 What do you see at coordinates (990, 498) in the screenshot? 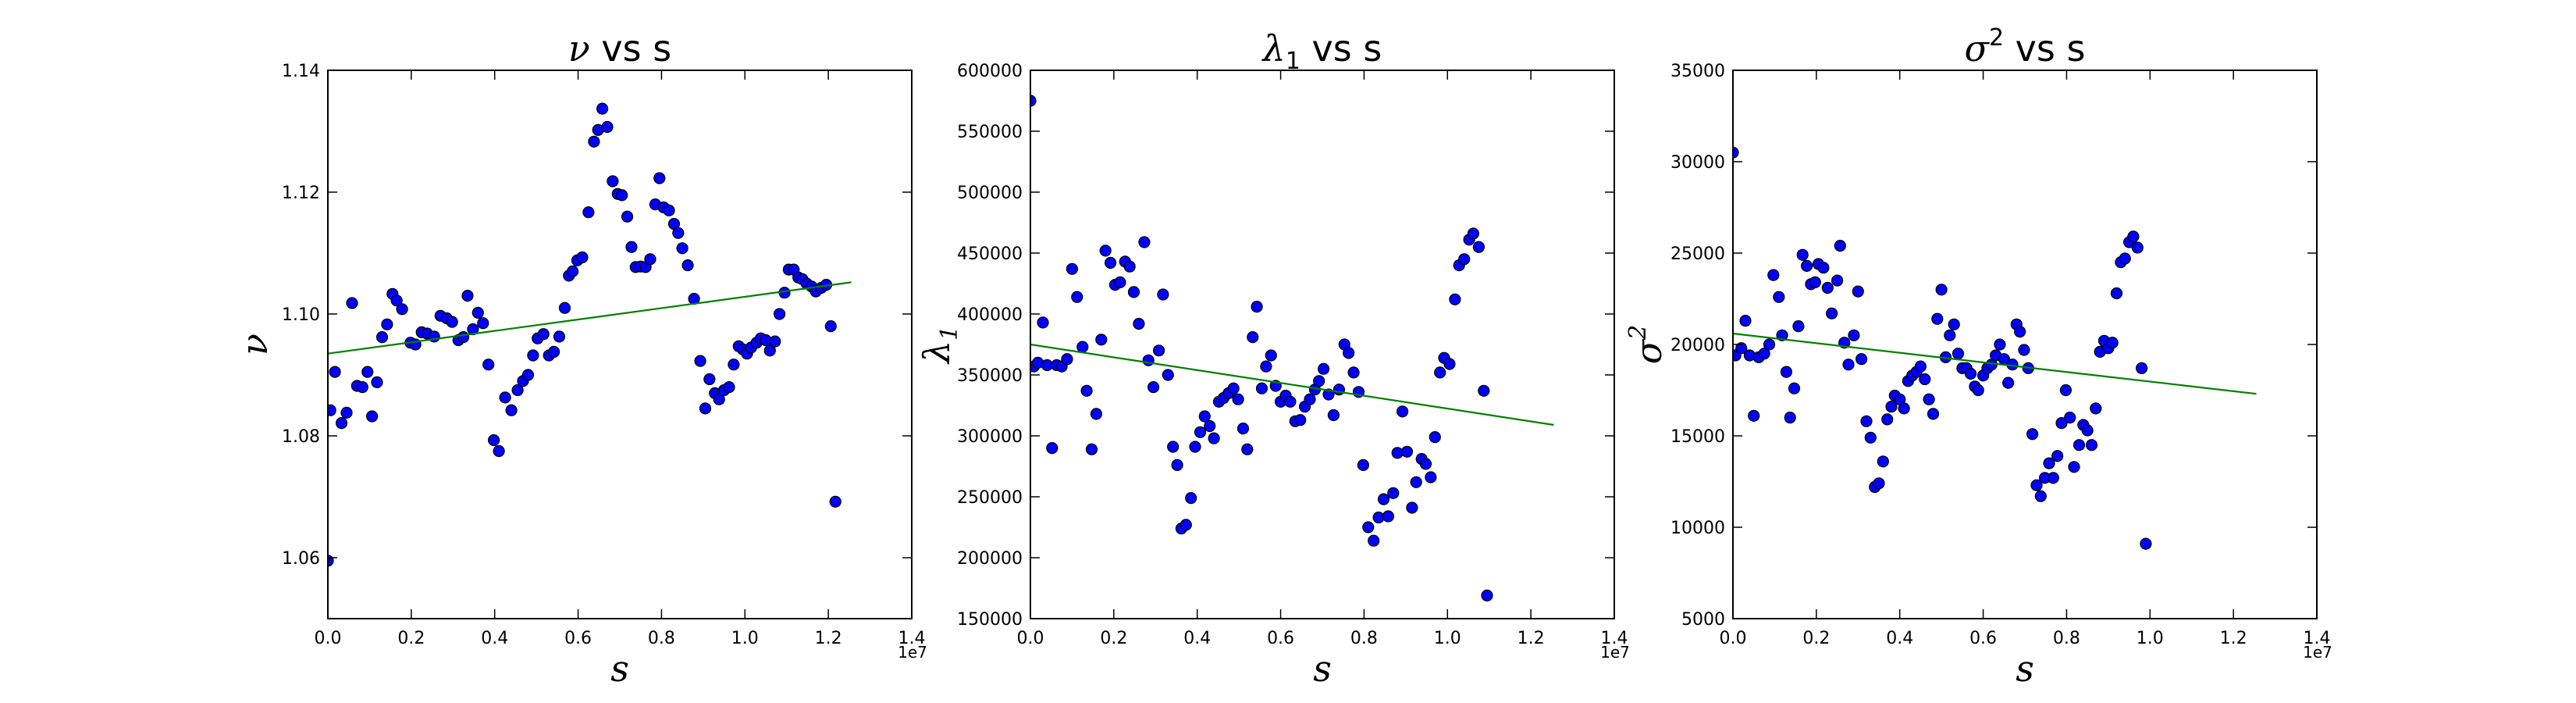
I see `y-tick-label: 250000` at bounding box center [990, 498].